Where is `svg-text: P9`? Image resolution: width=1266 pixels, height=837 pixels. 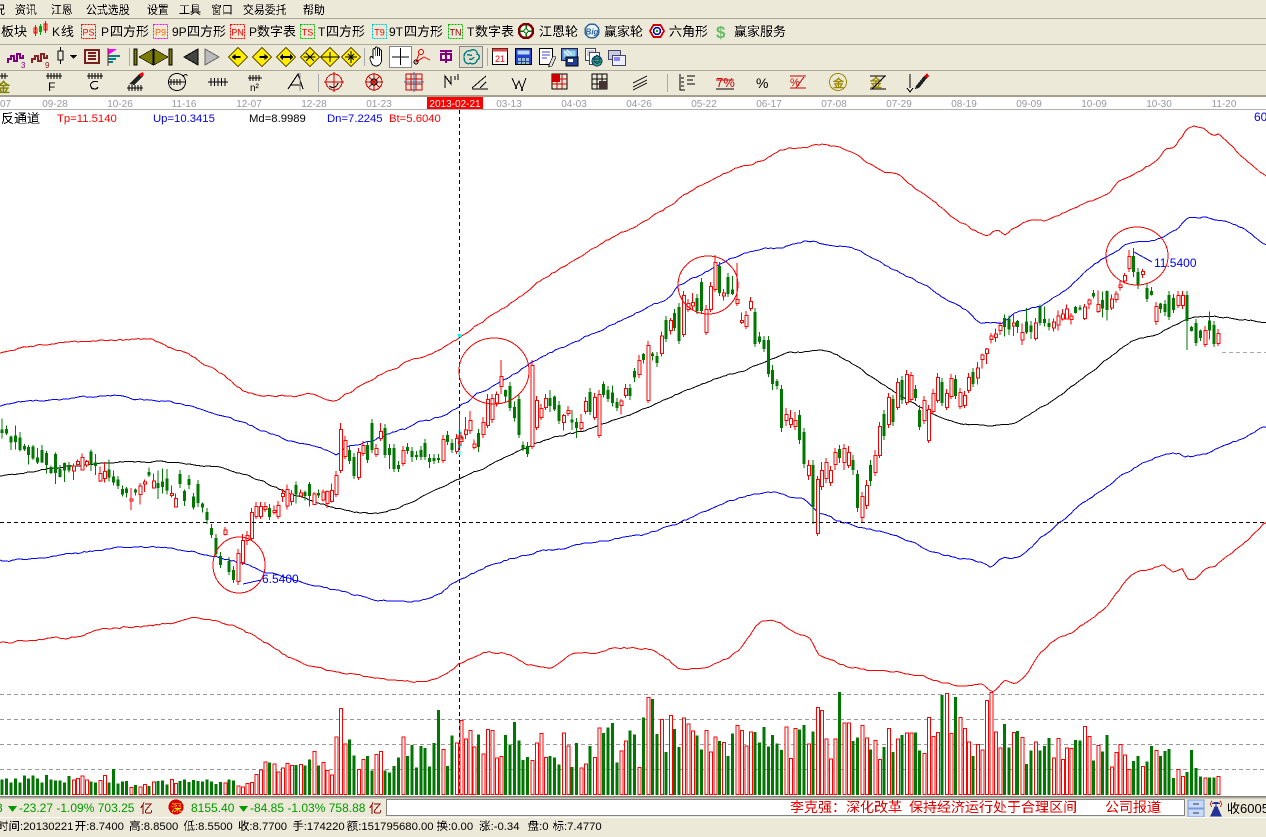 svg-text: P9 is located at coordinates (160, 33).